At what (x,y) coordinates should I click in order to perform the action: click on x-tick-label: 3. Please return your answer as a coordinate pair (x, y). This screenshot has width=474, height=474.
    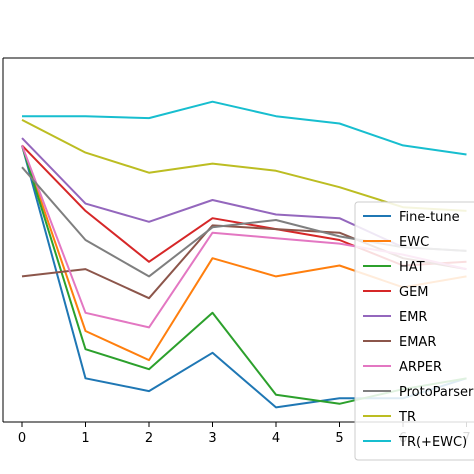
    Looking at the image, I should click on (212, 438).